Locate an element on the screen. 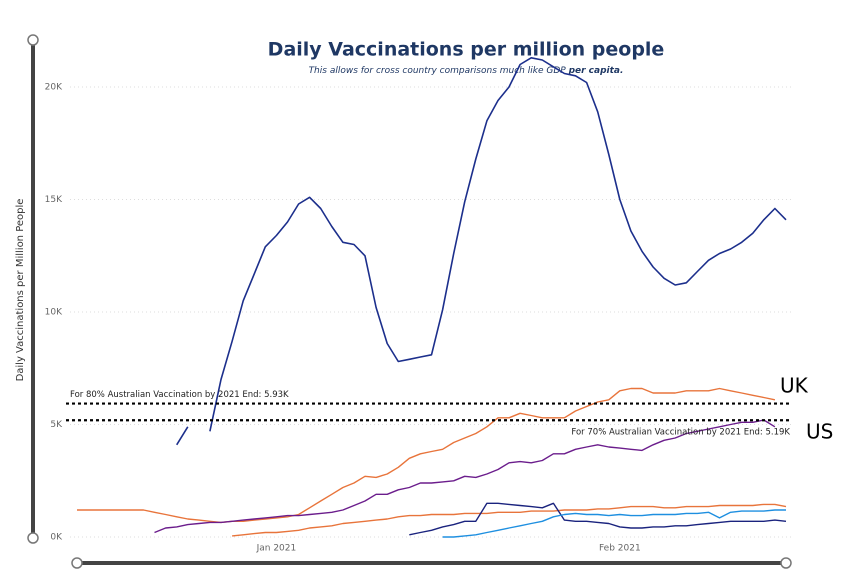  x-tick-label: Feb 2021 is located at coordinates (620, 549).